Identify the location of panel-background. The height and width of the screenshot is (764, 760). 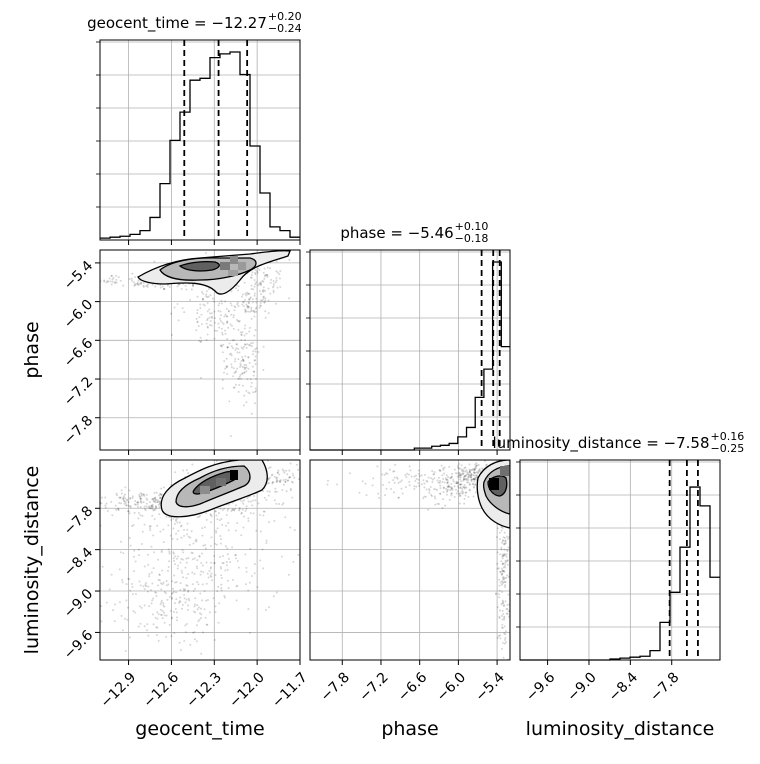
(410, 350).